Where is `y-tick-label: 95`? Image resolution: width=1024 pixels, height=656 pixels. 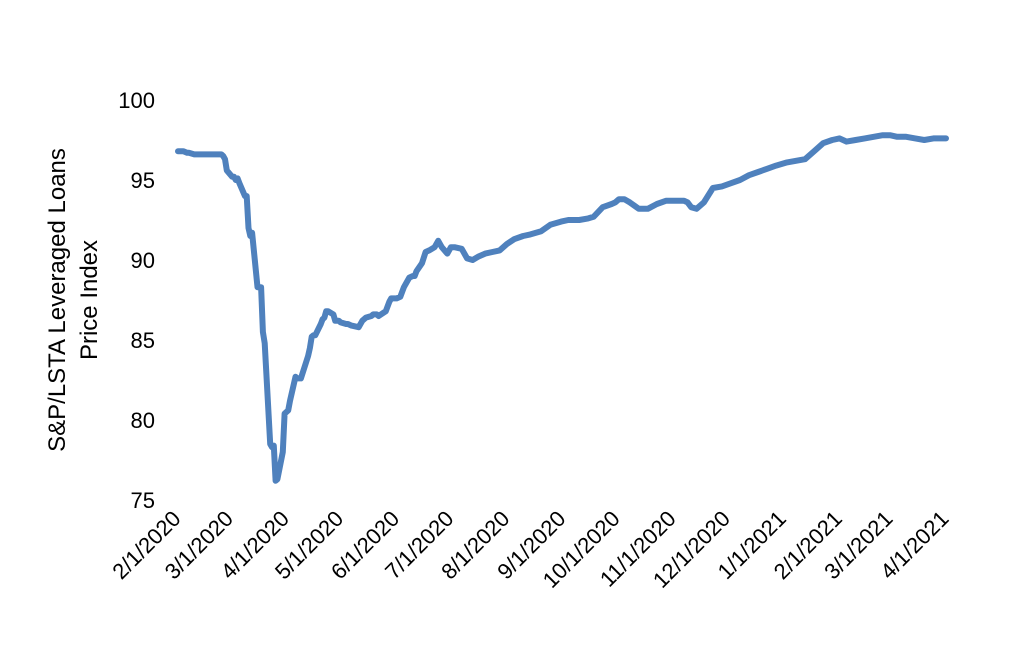
y-tick-label: 95 is located at coordinates (143, 180).